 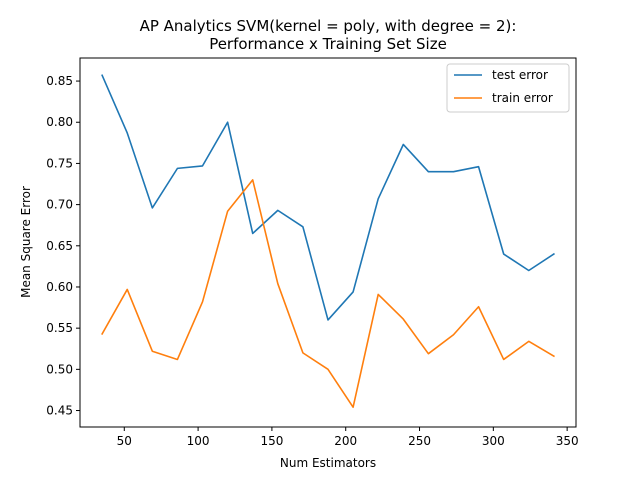 What do you see at coordinates (59, 369) in the screenshot?
I see `y-tick-label: 0.50` at bounding box center [59, 369].